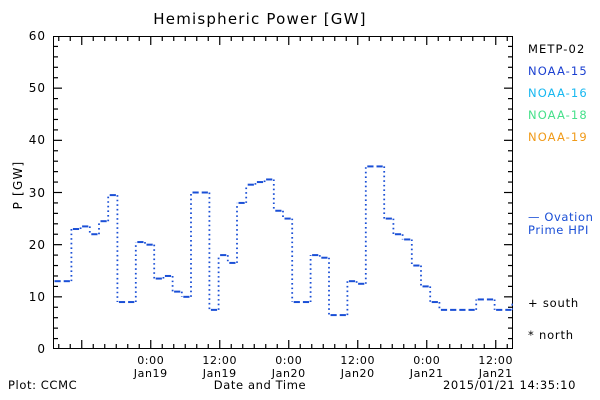 This screenshot has height=400, width=600. I want to click on legend-symbol-north: * north, so click(551, 335).